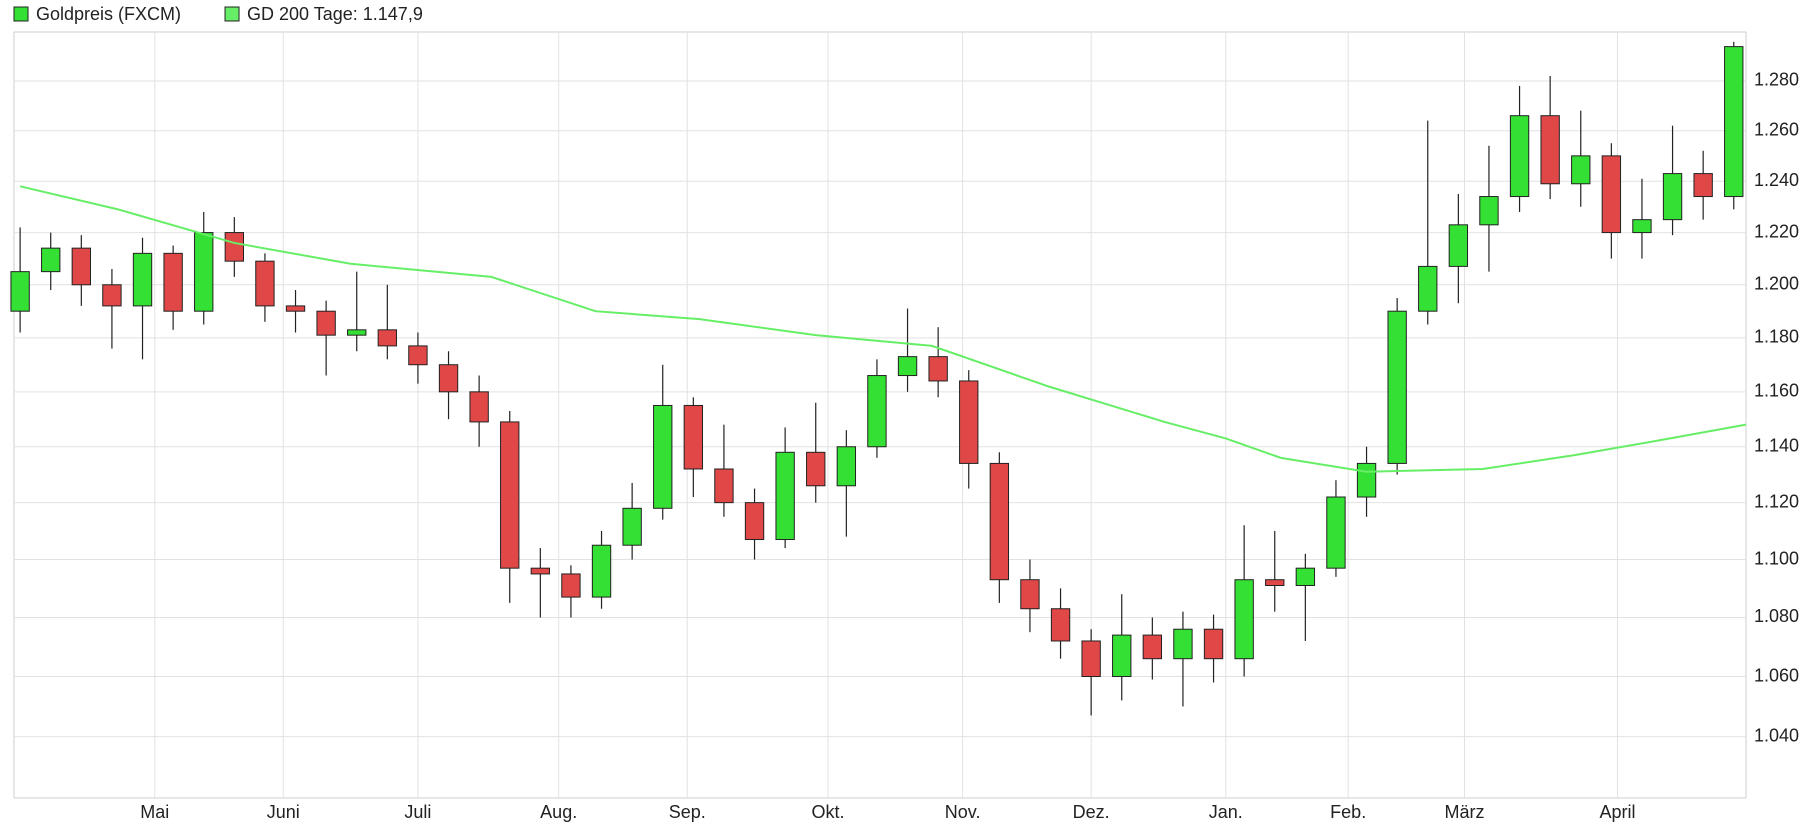 This screenshot has width=1820, height=835. What do you see at coordinates (1776, 284) in the screenshot?
I see `y-tick-label: 1.200` at bounding box center [1776, 284].